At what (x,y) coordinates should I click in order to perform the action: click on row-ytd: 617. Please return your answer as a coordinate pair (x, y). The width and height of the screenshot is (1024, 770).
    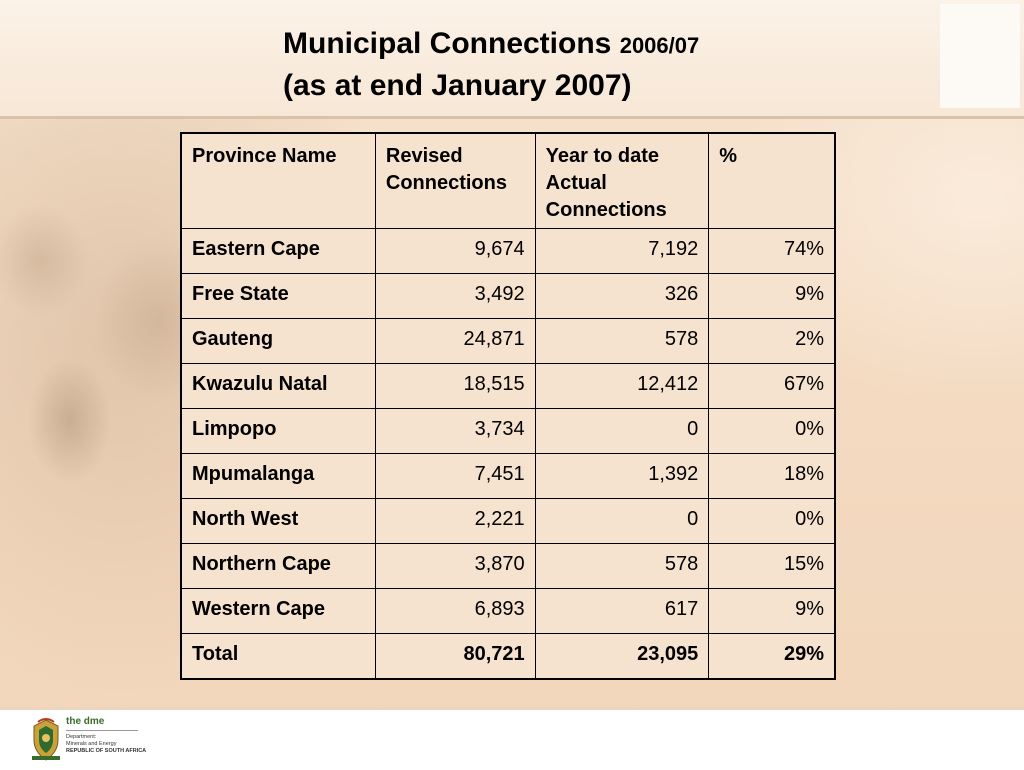
    Looking at the image, I should click on (622, 611).